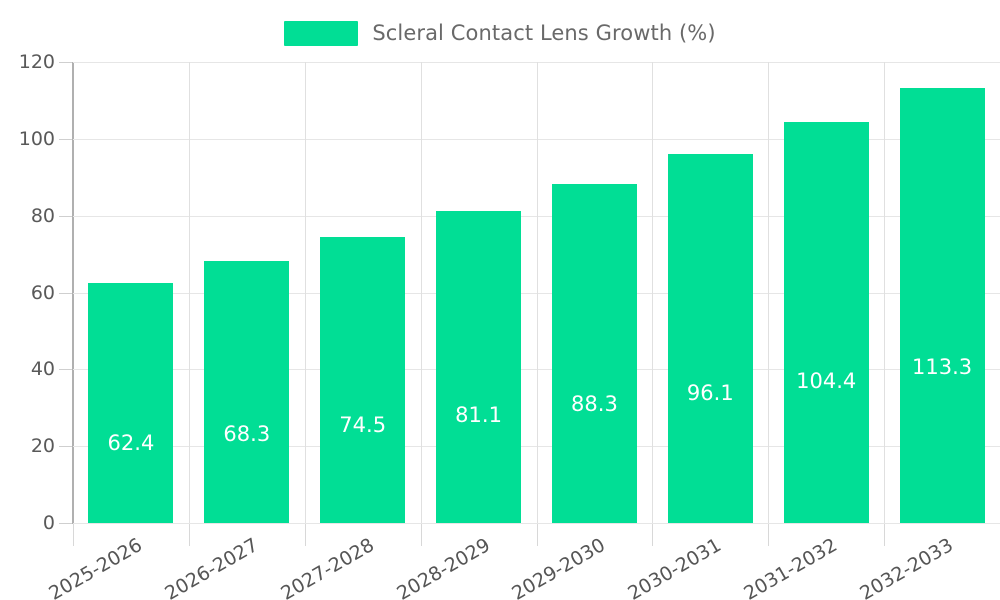 The height and width of the screenshot is (600, 1000). What do you see at coordinates (594, 404) in the screenshot?
I see `bar-value-label: 88.3` at bounding box center [594, 404].